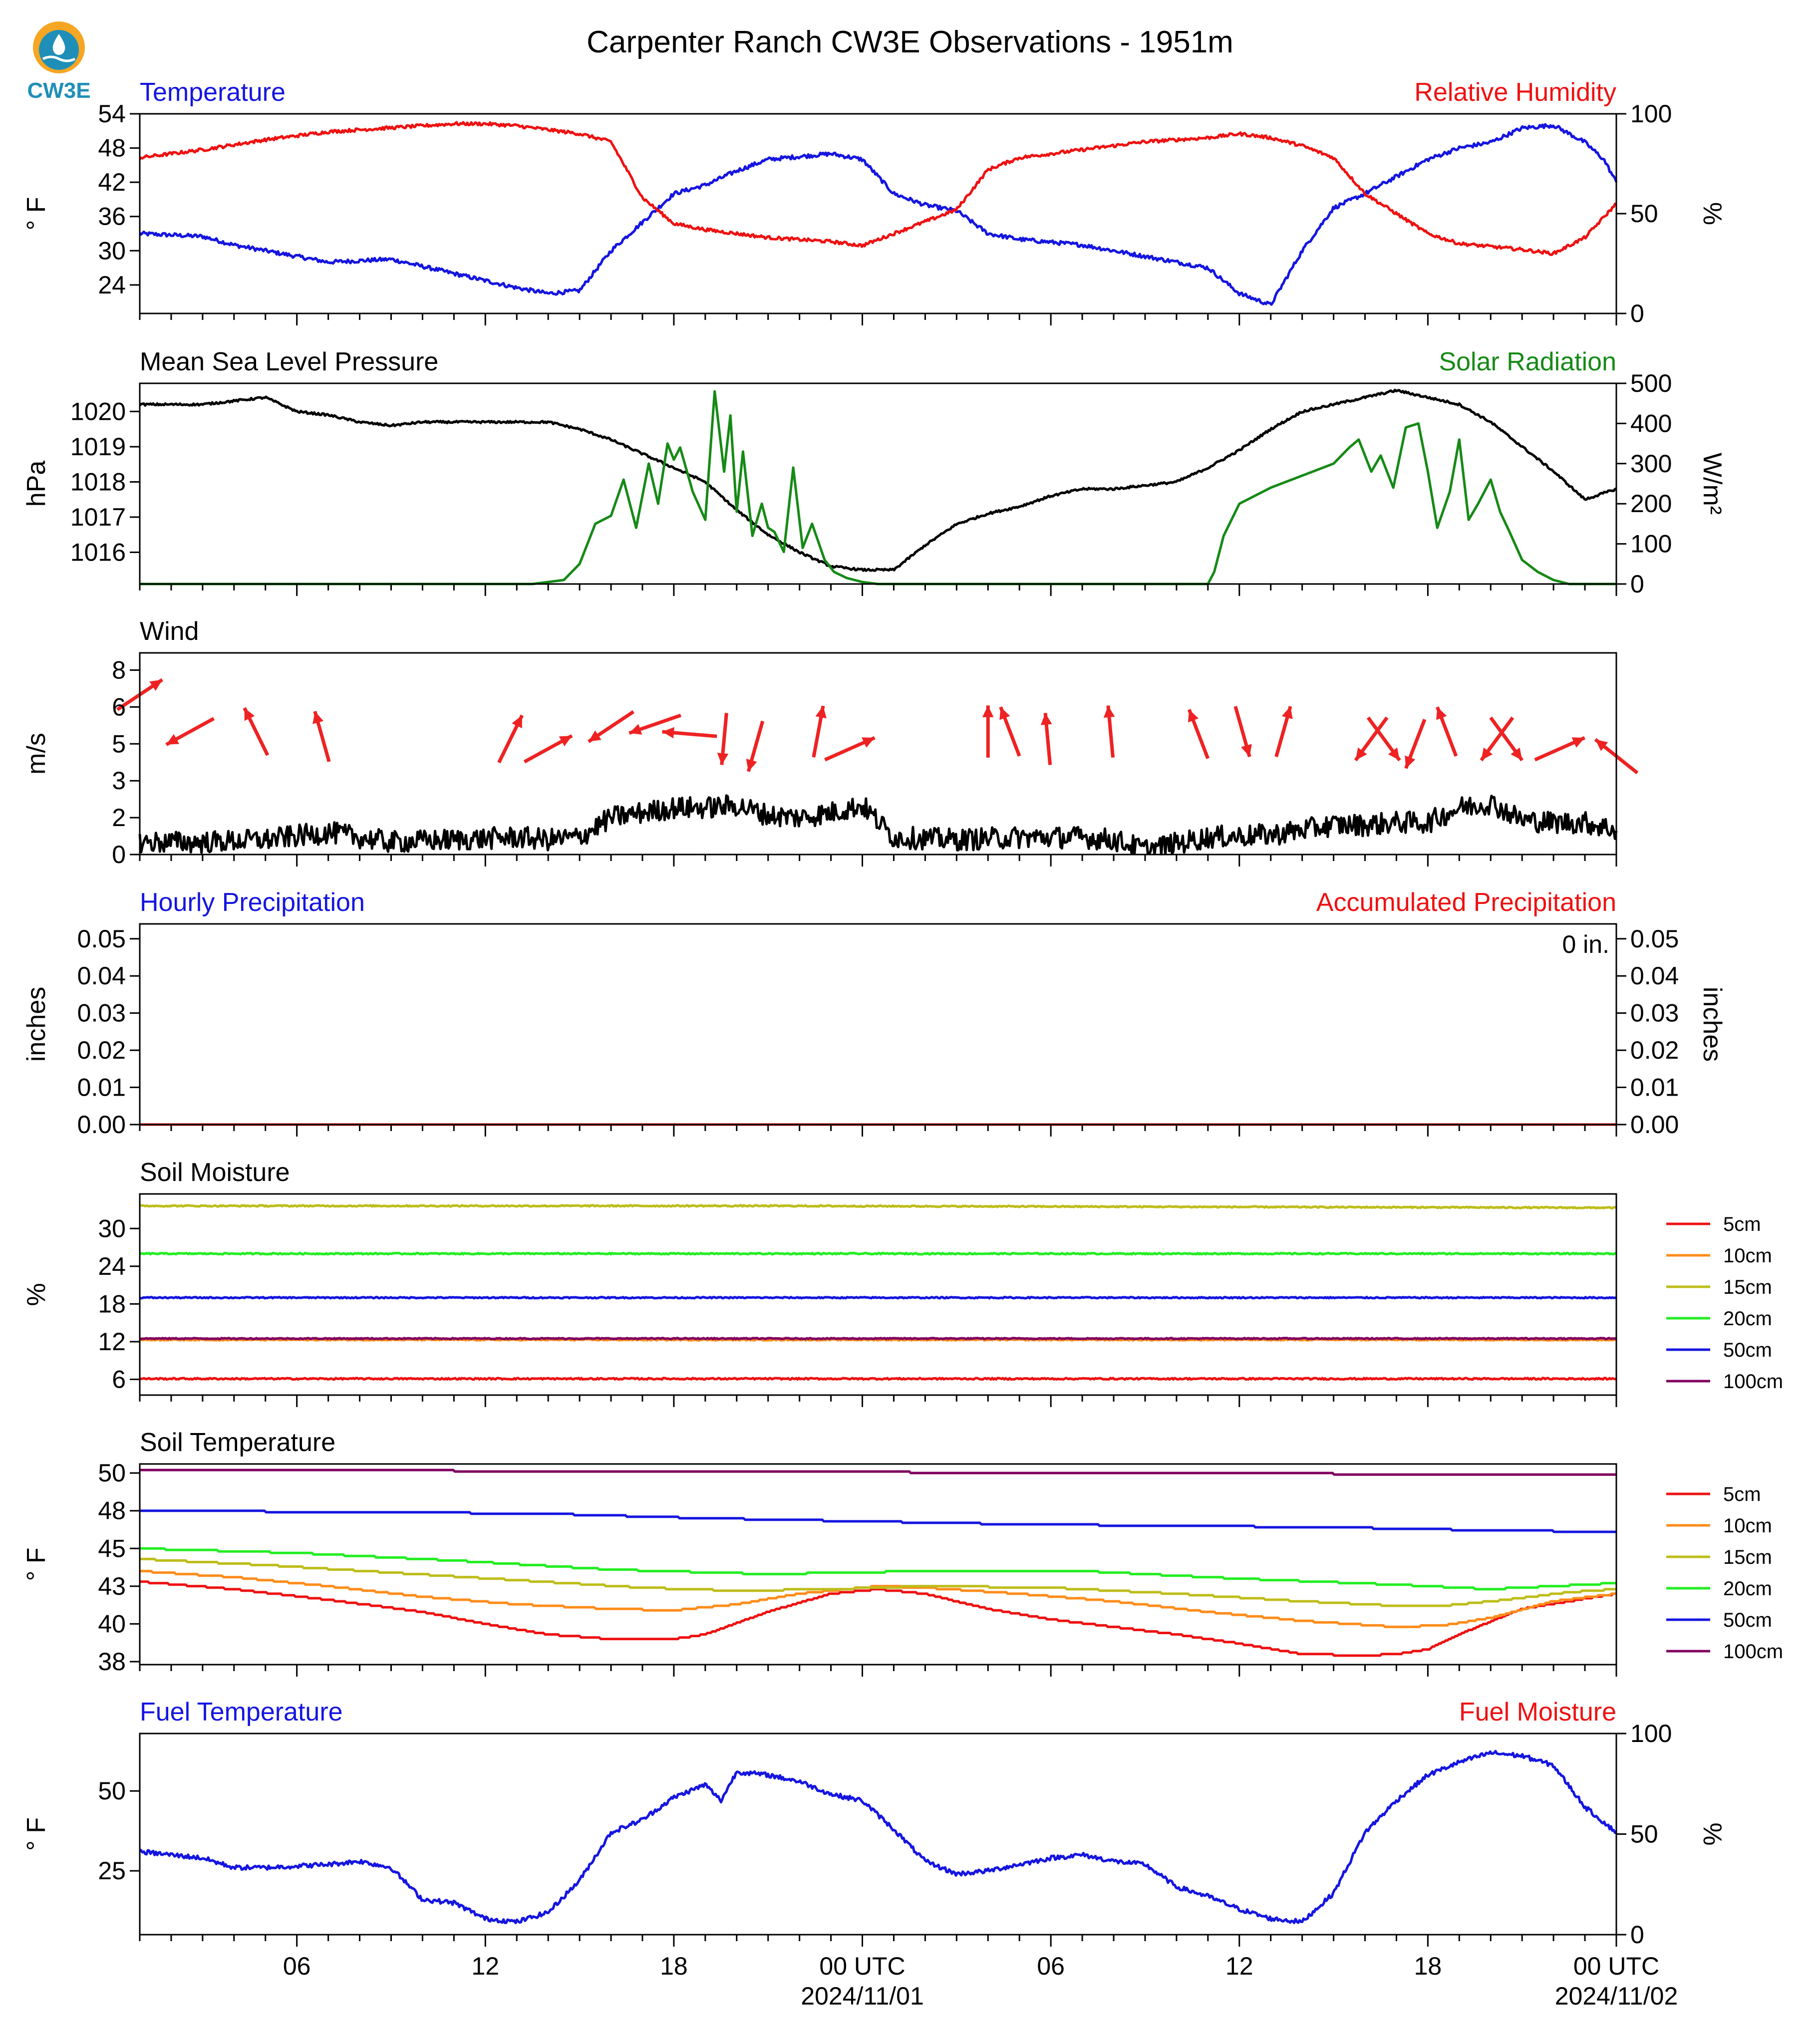  Describe the element at coordinates (58, 90) in the screenshot. I see `logo-text: CW3E` at that location.